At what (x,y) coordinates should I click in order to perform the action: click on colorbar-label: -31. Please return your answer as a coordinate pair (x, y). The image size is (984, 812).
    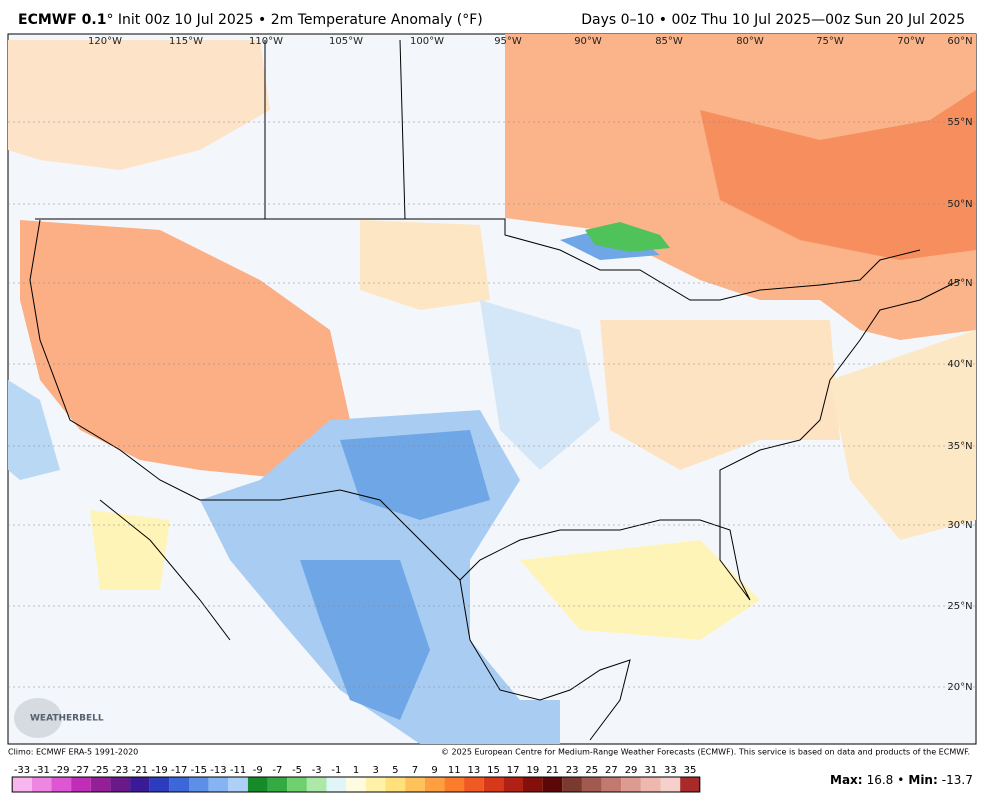
    Looking at the image, I should click on (41, 770).